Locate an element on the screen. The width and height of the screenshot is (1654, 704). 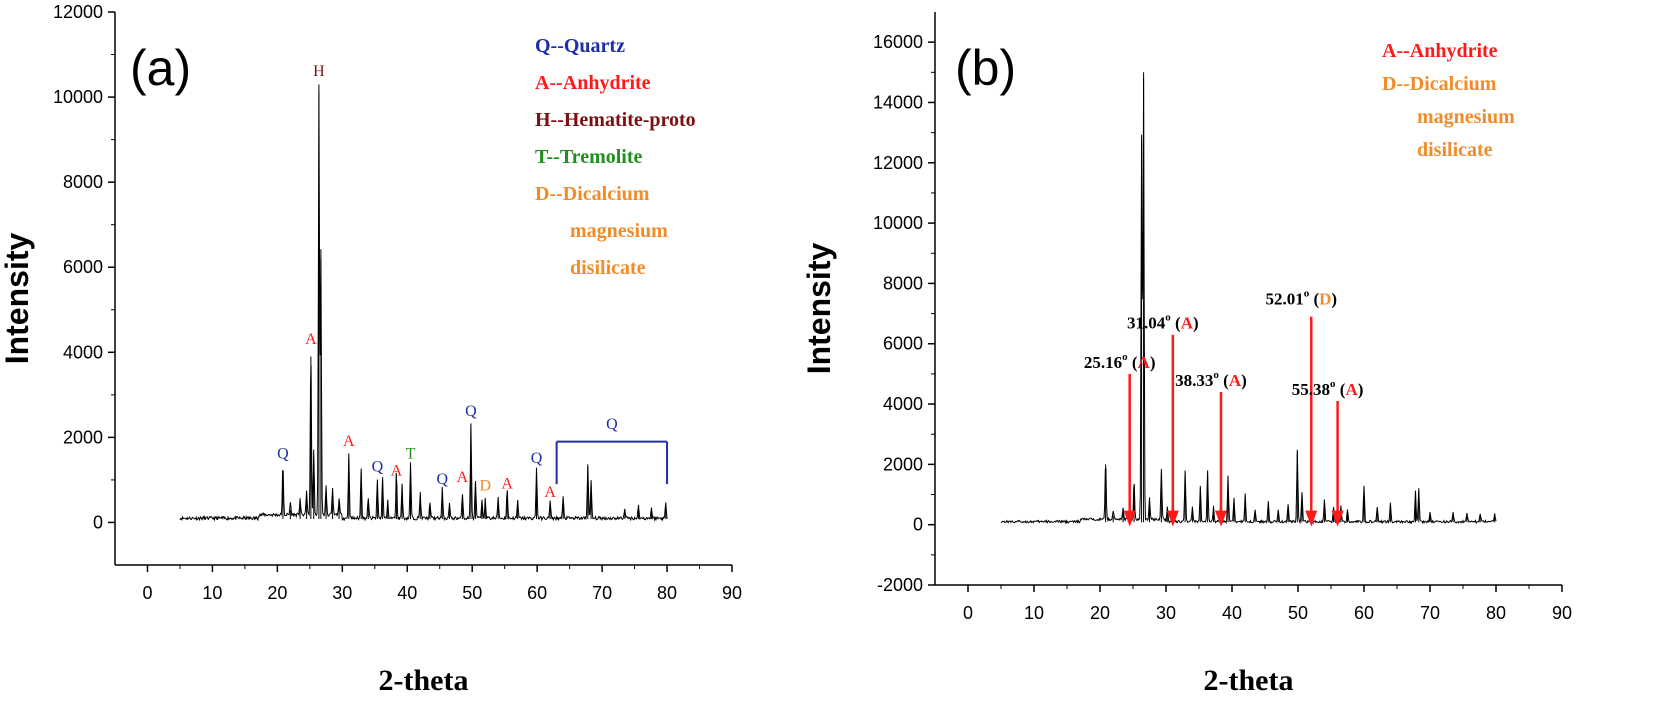
annotation-phase-letter: D is located at coordinates (1325, 299).